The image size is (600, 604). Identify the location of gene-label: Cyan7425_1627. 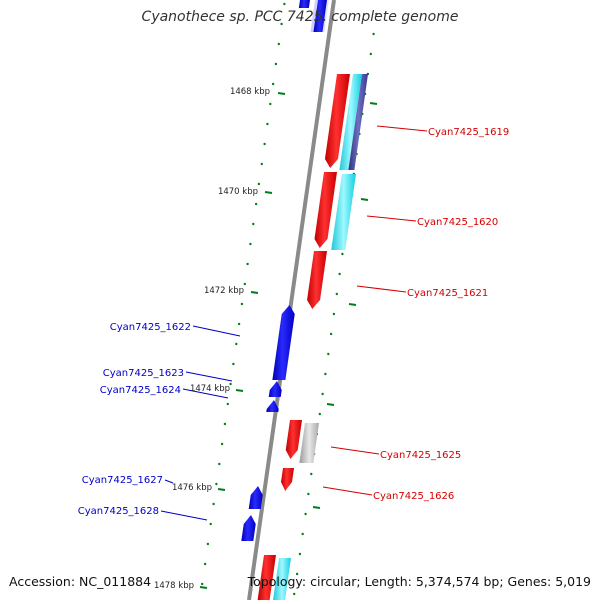
(122, 480).